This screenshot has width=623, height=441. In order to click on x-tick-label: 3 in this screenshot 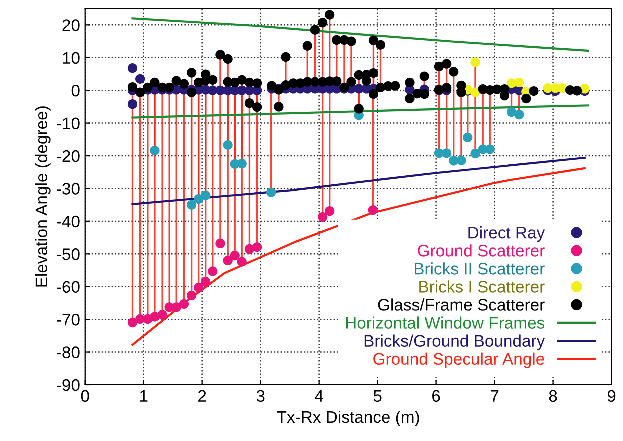, I will do `click(260, 396)`.